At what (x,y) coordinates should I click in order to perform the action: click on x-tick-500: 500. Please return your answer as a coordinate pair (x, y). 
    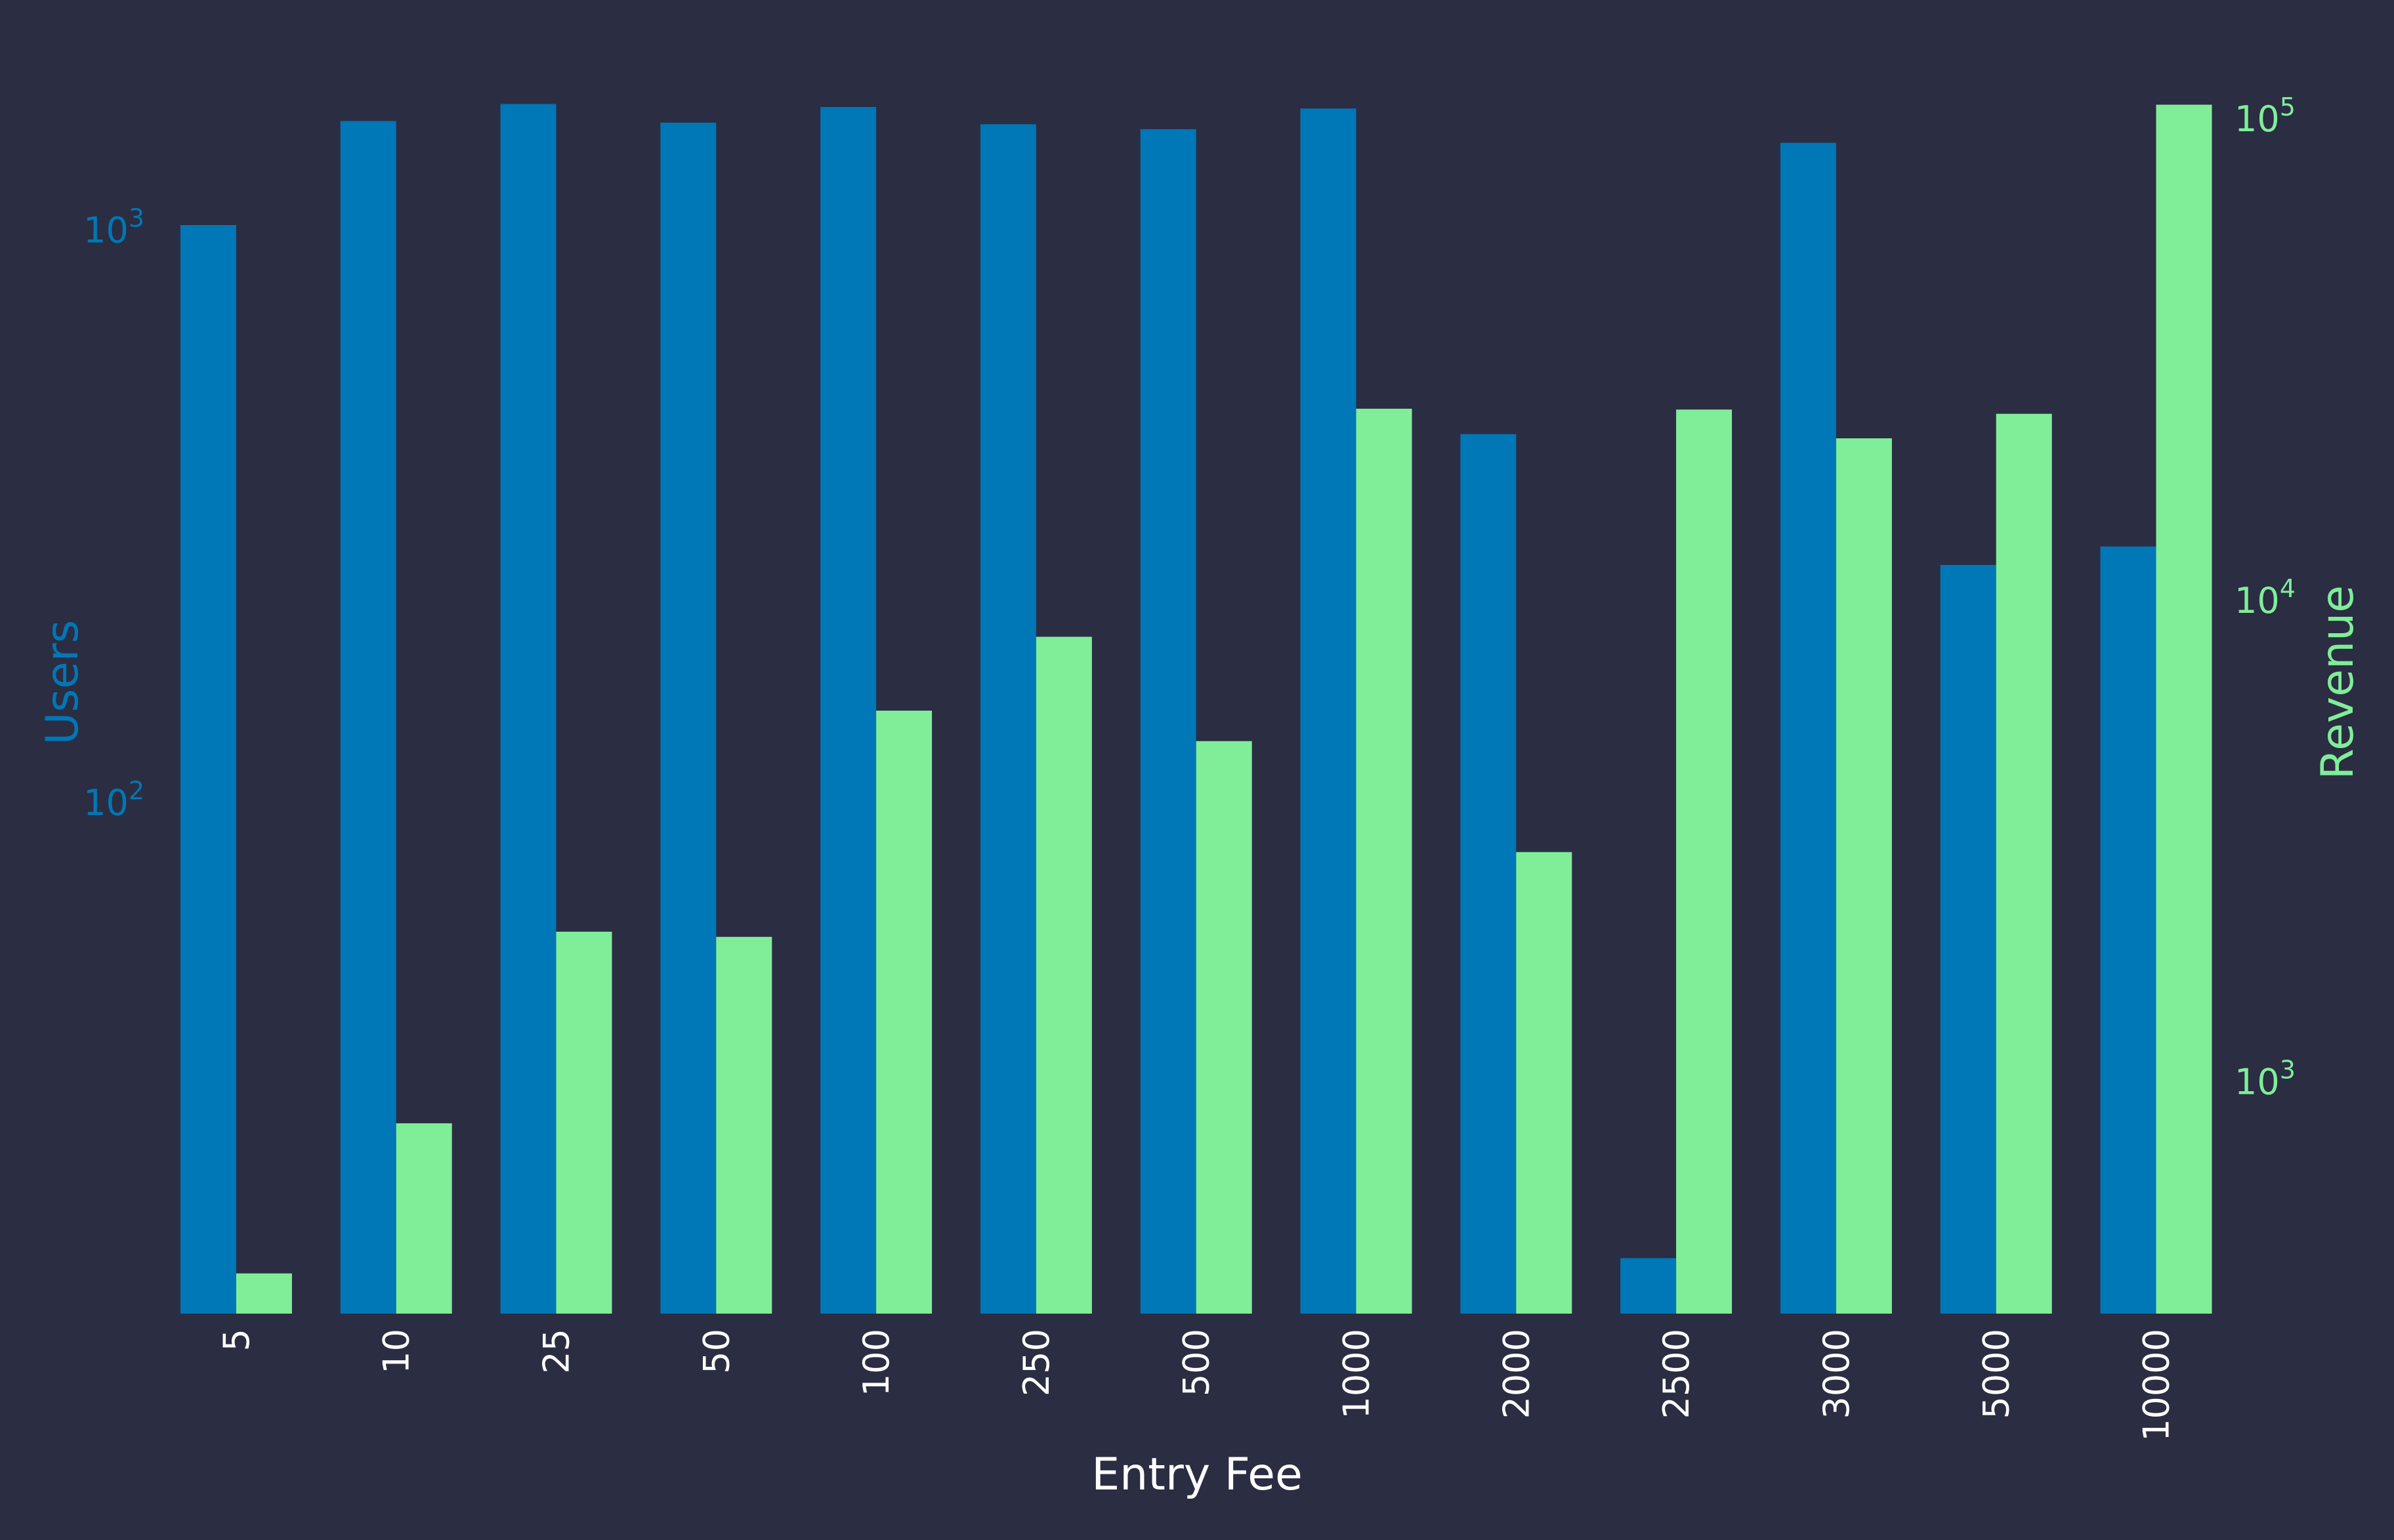
    Looking at the image, I should click on (1196, 1362).